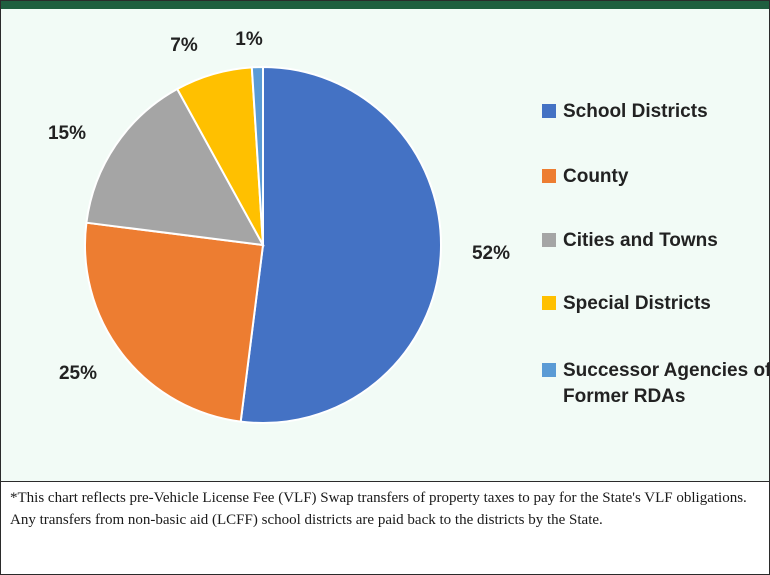 This screenshot has height=575, width=770. I want to click on legend-item-school-districts: School Districts, so click(656, 112).